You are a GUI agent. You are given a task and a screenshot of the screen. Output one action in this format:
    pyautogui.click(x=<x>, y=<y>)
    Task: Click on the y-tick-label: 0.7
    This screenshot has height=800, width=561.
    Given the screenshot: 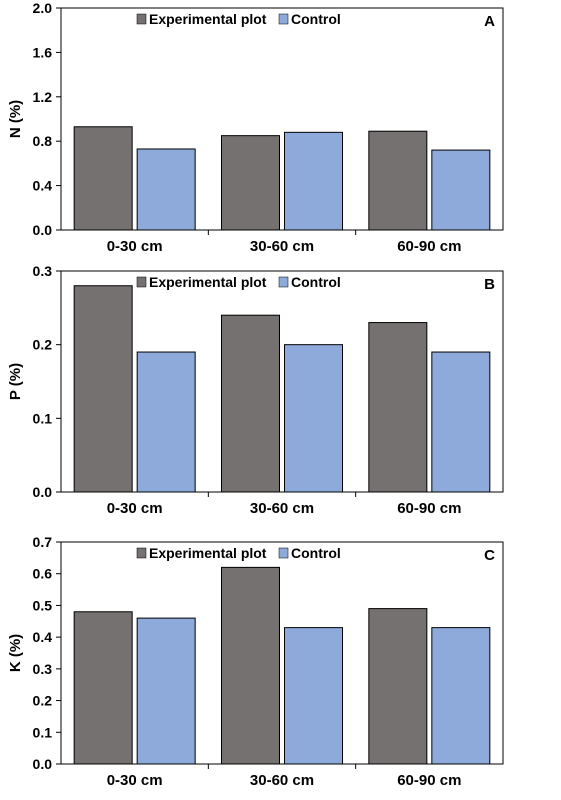 What is the action you would take?
    pyautogui.click(x=43, y=542)
    